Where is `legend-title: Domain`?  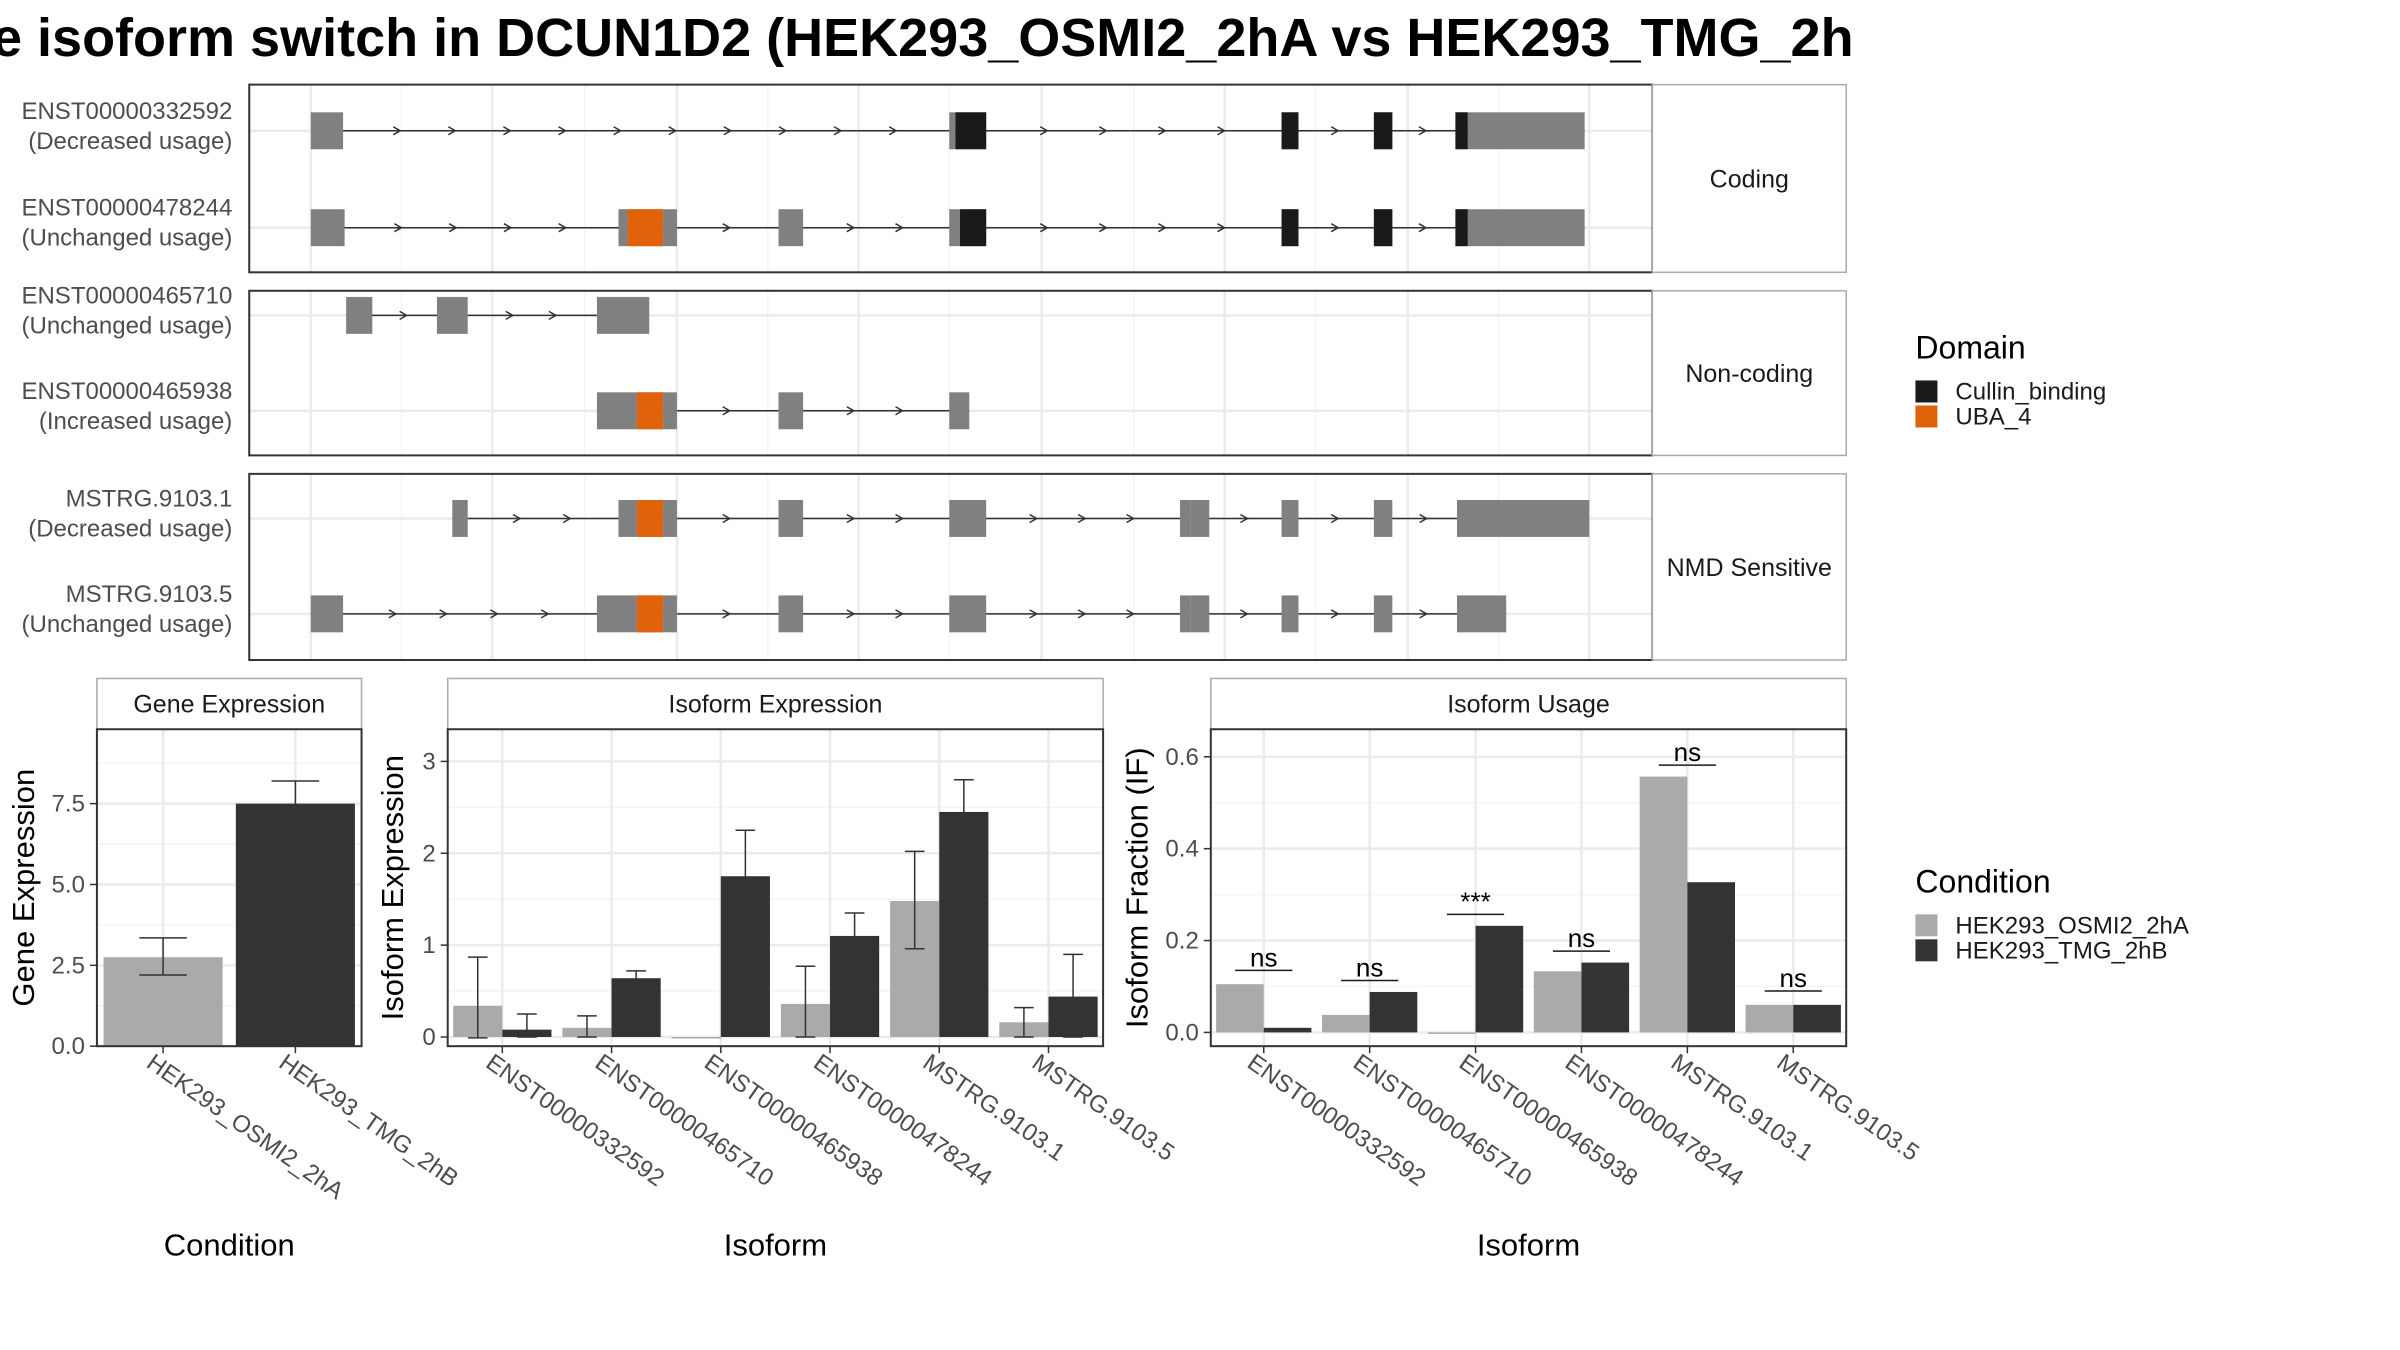 legend-title: Domain is located at coordinates (1970, 347).